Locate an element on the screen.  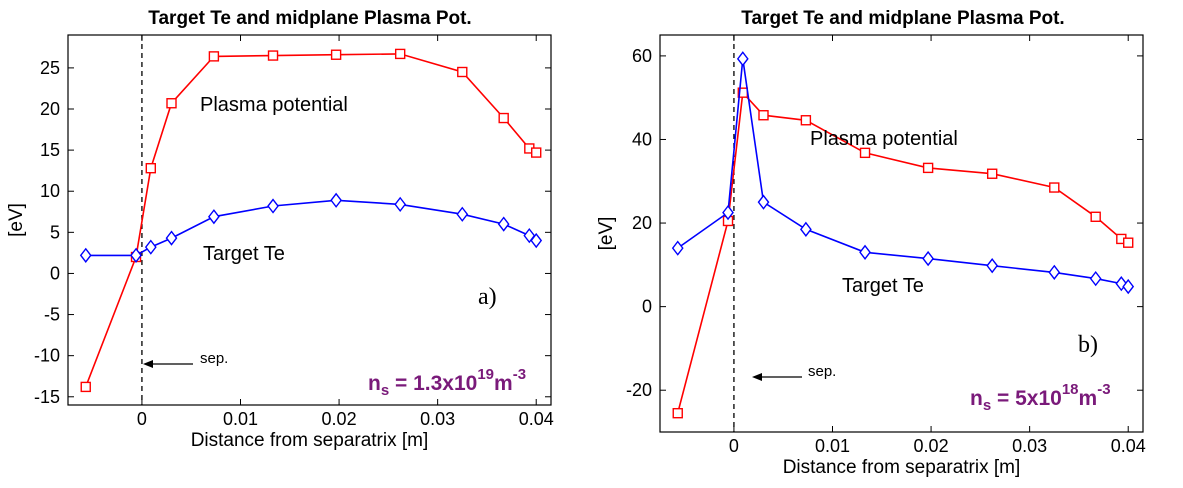
y-tick-label: 5 is located at coordinates (55, 232).